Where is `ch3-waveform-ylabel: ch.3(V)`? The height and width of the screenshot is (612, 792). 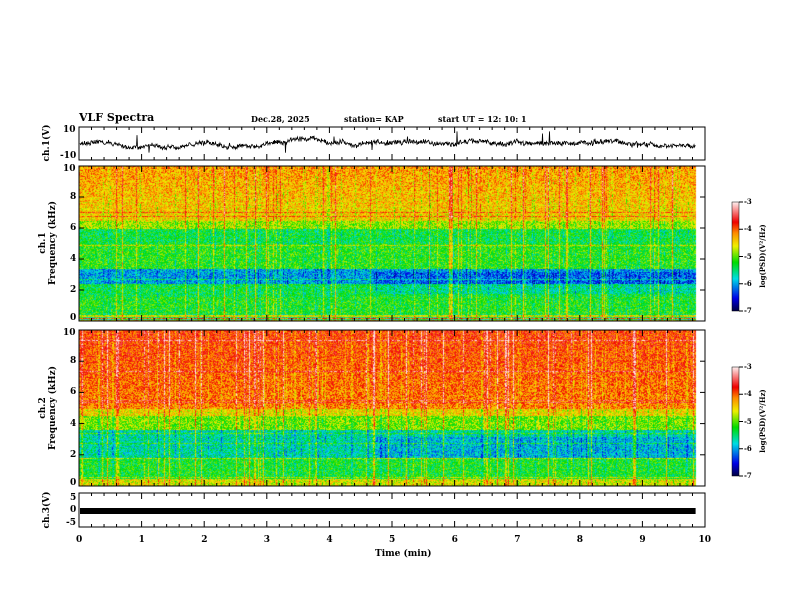 ch3-waveform-ylabel: ch.3(V) is located at coordinates (47, 510).